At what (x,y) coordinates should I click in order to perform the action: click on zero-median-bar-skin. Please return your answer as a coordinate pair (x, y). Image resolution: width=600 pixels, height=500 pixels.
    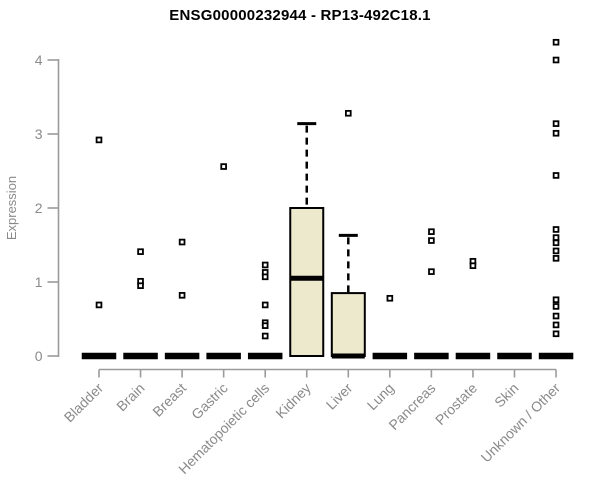
    Looking at the image, I should click on (514, 356).